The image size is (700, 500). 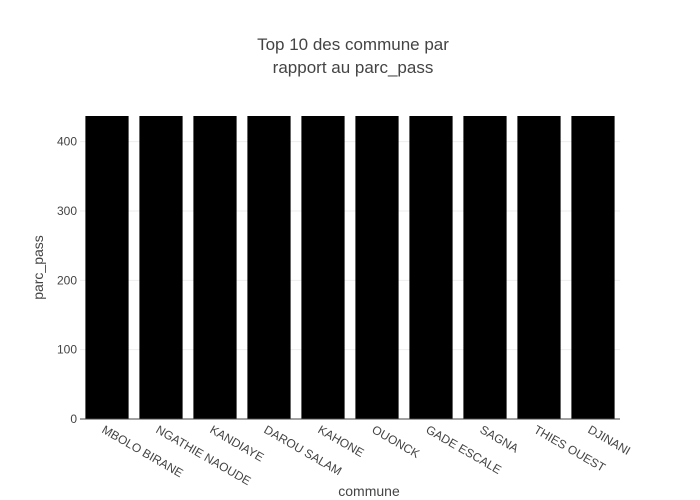 I want to click on x-axis-label: commune, so click(x=369, y=491).